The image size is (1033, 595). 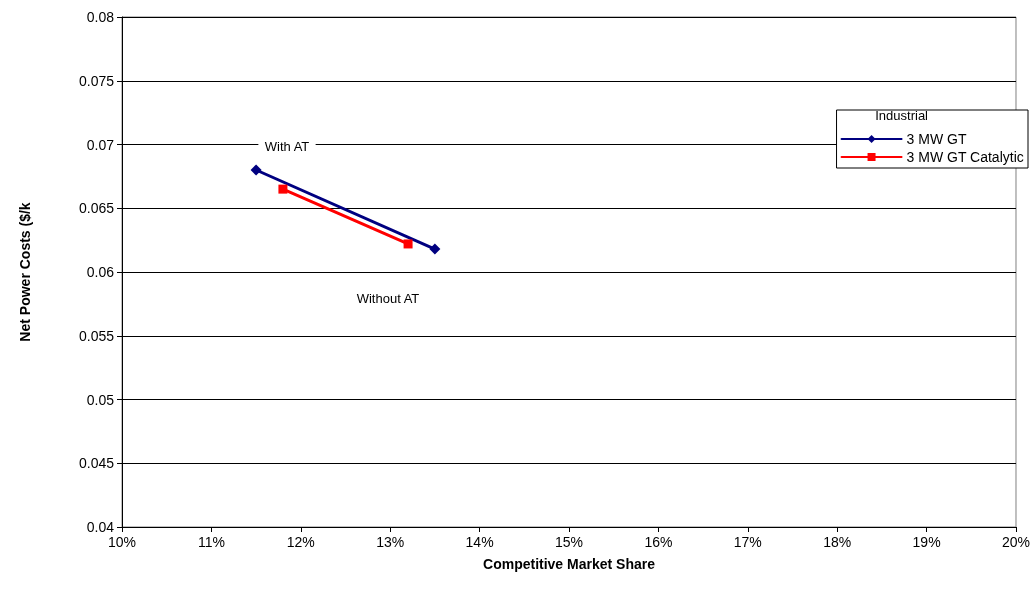 I want to click on x-tick-label: 18%, so click(x=837, y=542).